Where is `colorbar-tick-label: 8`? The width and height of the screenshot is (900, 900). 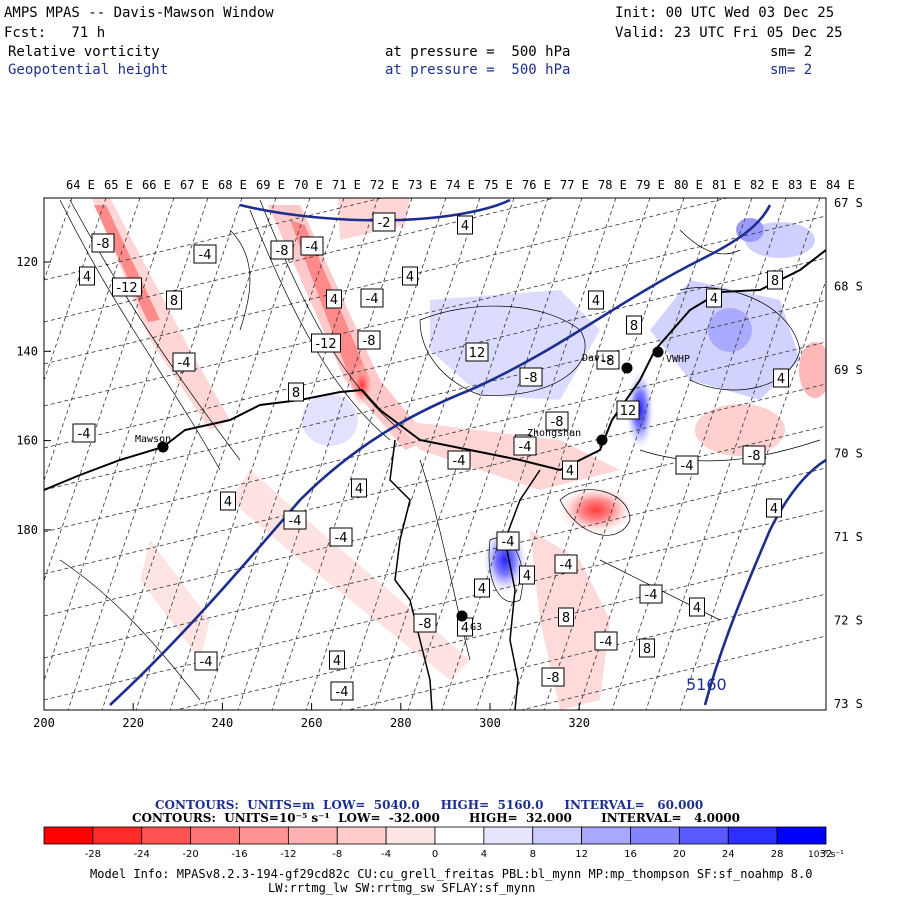
colorbar-tick-label: 8 is located at coordinates (533, 854).